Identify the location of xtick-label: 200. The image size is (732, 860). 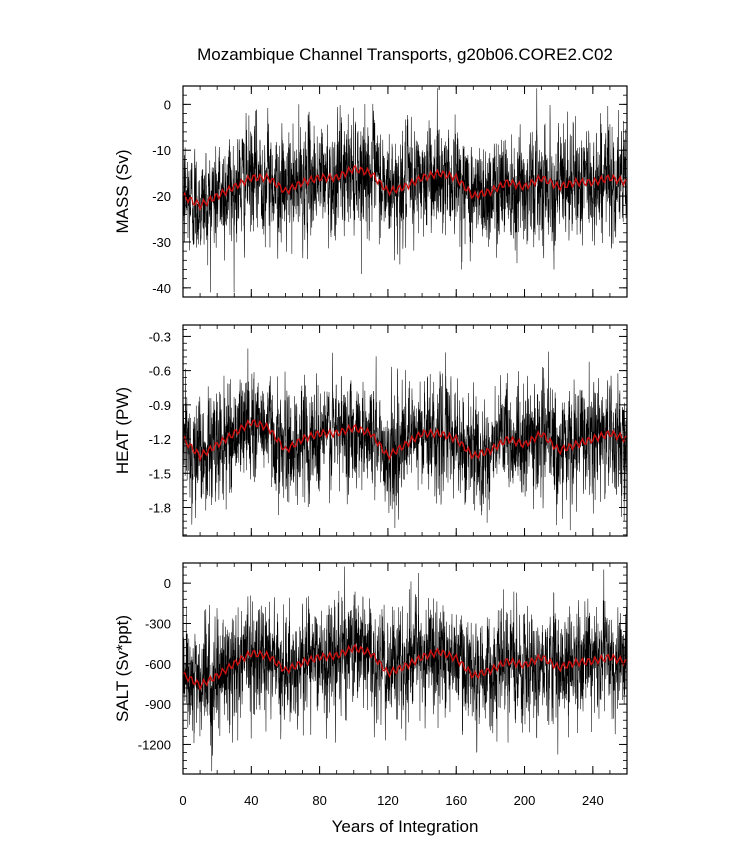
(525, 800).